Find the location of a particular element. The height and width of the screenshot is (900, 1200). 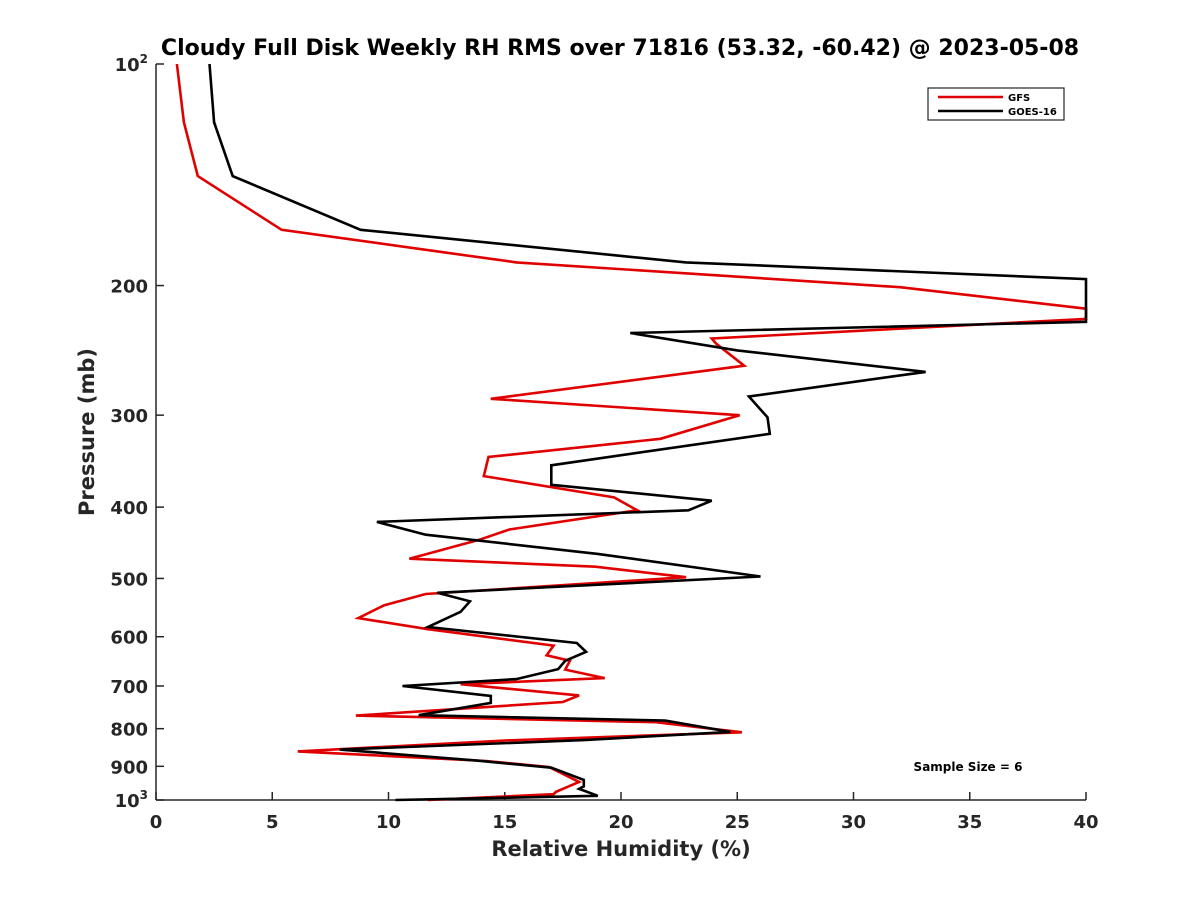

y-tick-label: 500 is located at coordinates (129, 579).